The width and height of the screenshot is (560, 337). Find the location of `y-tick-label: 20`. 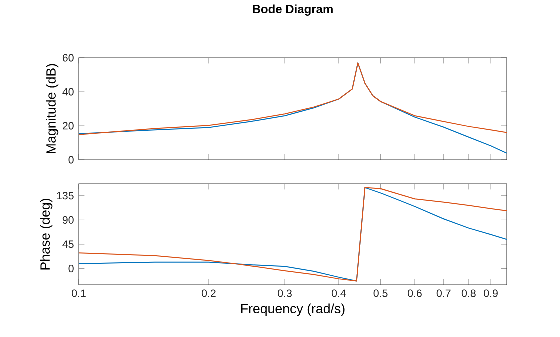

y-tick-label: 20 is located at coordinates (68, 126).